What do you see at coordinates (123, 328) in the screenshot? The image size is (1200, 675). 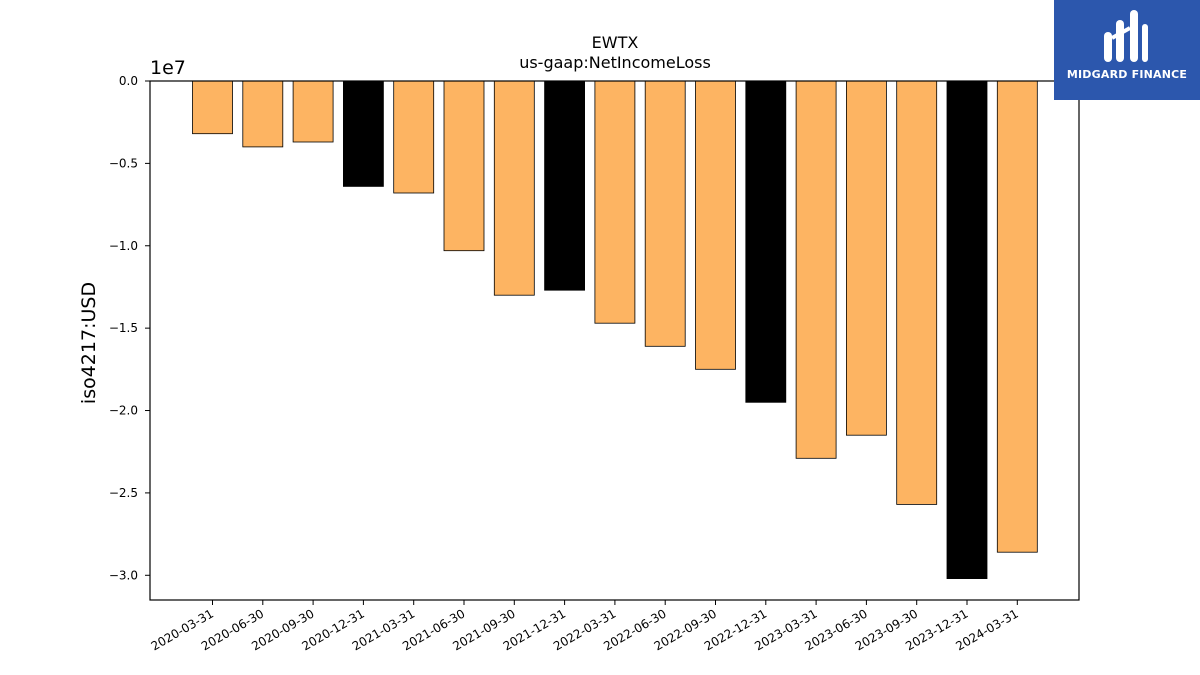 I see `y-tick-label: −1.5` at bounding box center [123, 328].